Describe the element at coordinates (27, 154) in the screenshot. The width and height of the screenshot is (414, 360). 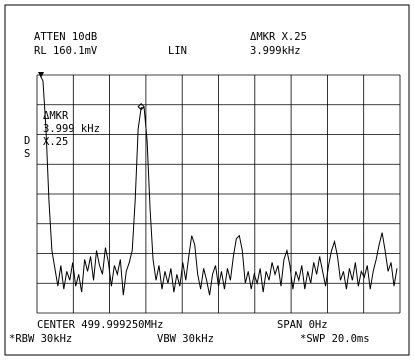
I see `side-label: S` at that location.